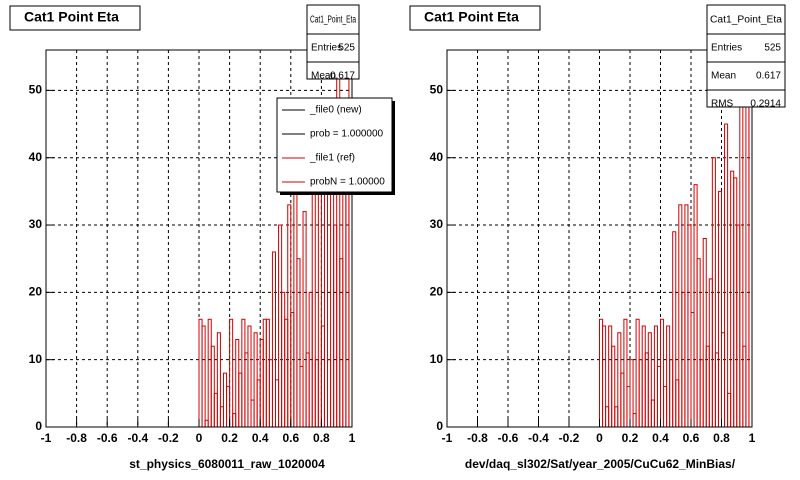 The image size is (800, 480). What do you see at coordinates (333, 42) in the screenshot?
I see `stats-box` at bounding box center [333, 42].